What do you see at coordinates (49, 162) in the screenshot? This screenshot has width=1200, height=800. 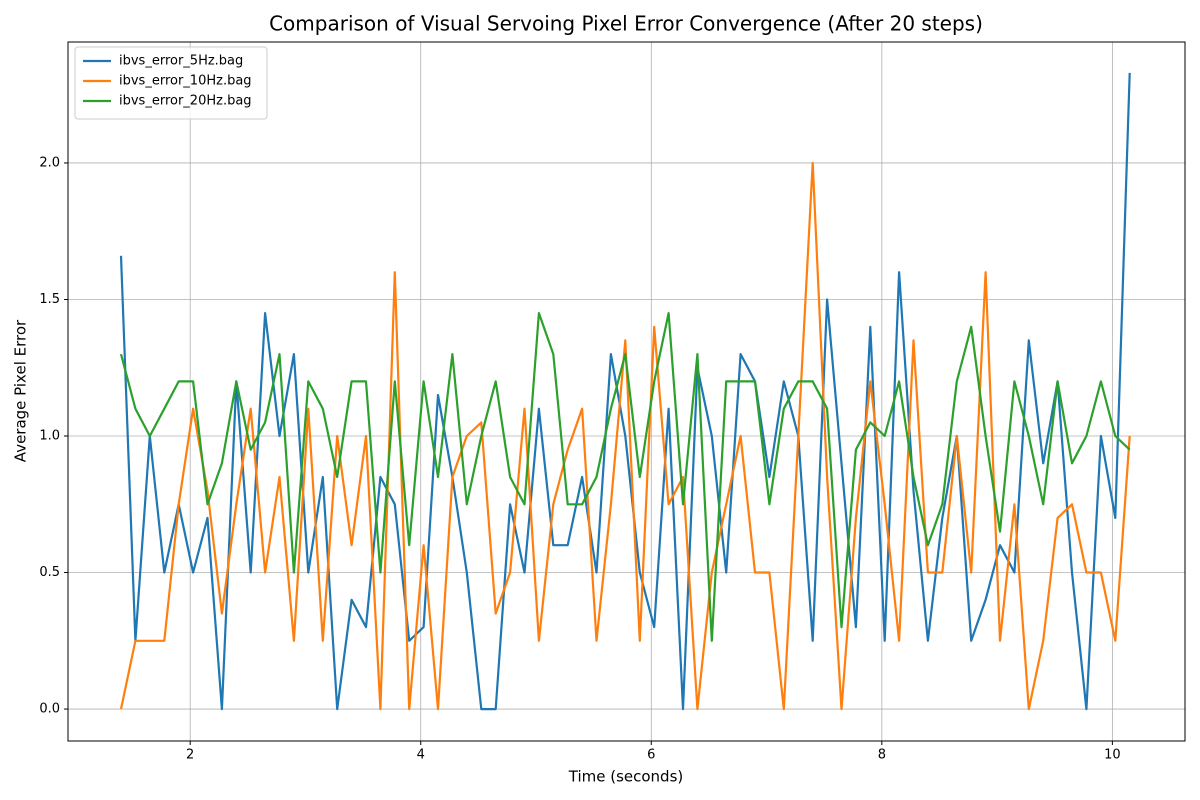 I see `y-tick-label: 2.0` at bounding box center [49, 162].